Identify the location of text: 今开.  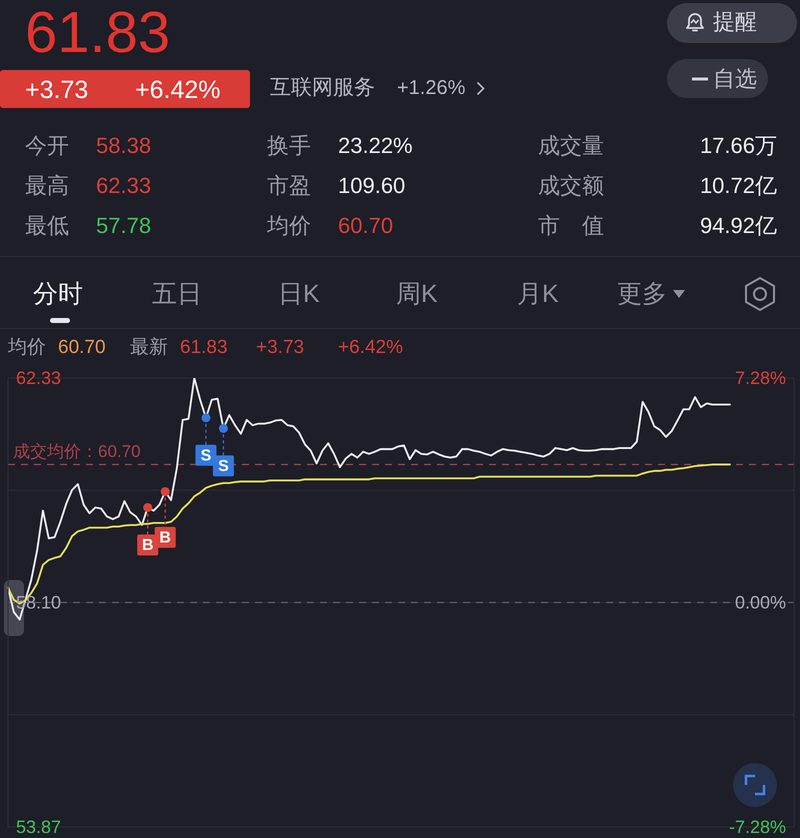
(47, 146).